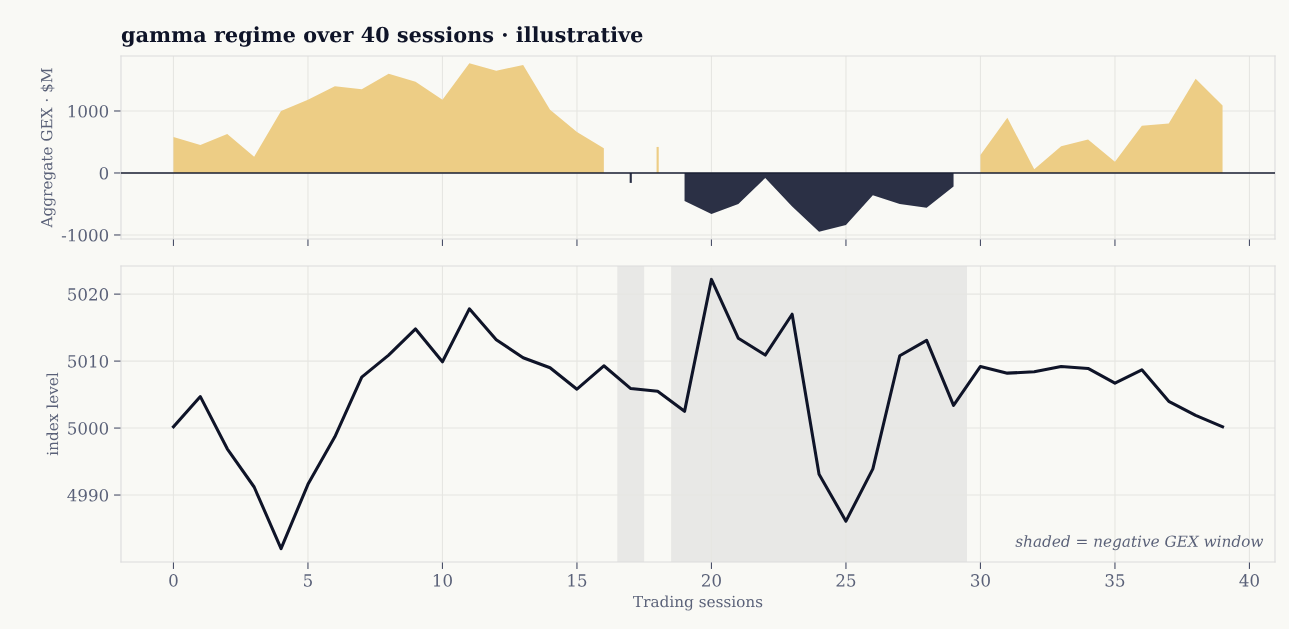 The width and height of the screenshot is (1289, 629). Describe the element at coordinates (88, 111) in the screenshot. I see `y-tick-label: 1000` at that location.